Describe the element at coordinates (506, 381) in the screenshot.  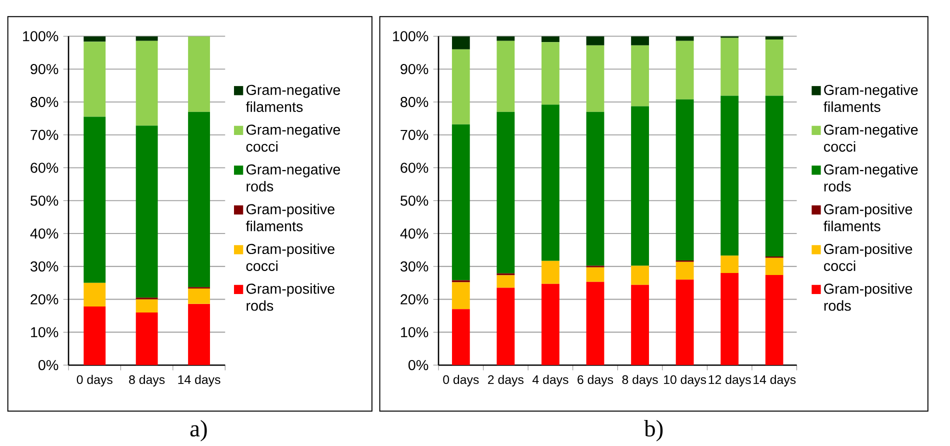
I see `x-tick-label: 2 days` at that location.